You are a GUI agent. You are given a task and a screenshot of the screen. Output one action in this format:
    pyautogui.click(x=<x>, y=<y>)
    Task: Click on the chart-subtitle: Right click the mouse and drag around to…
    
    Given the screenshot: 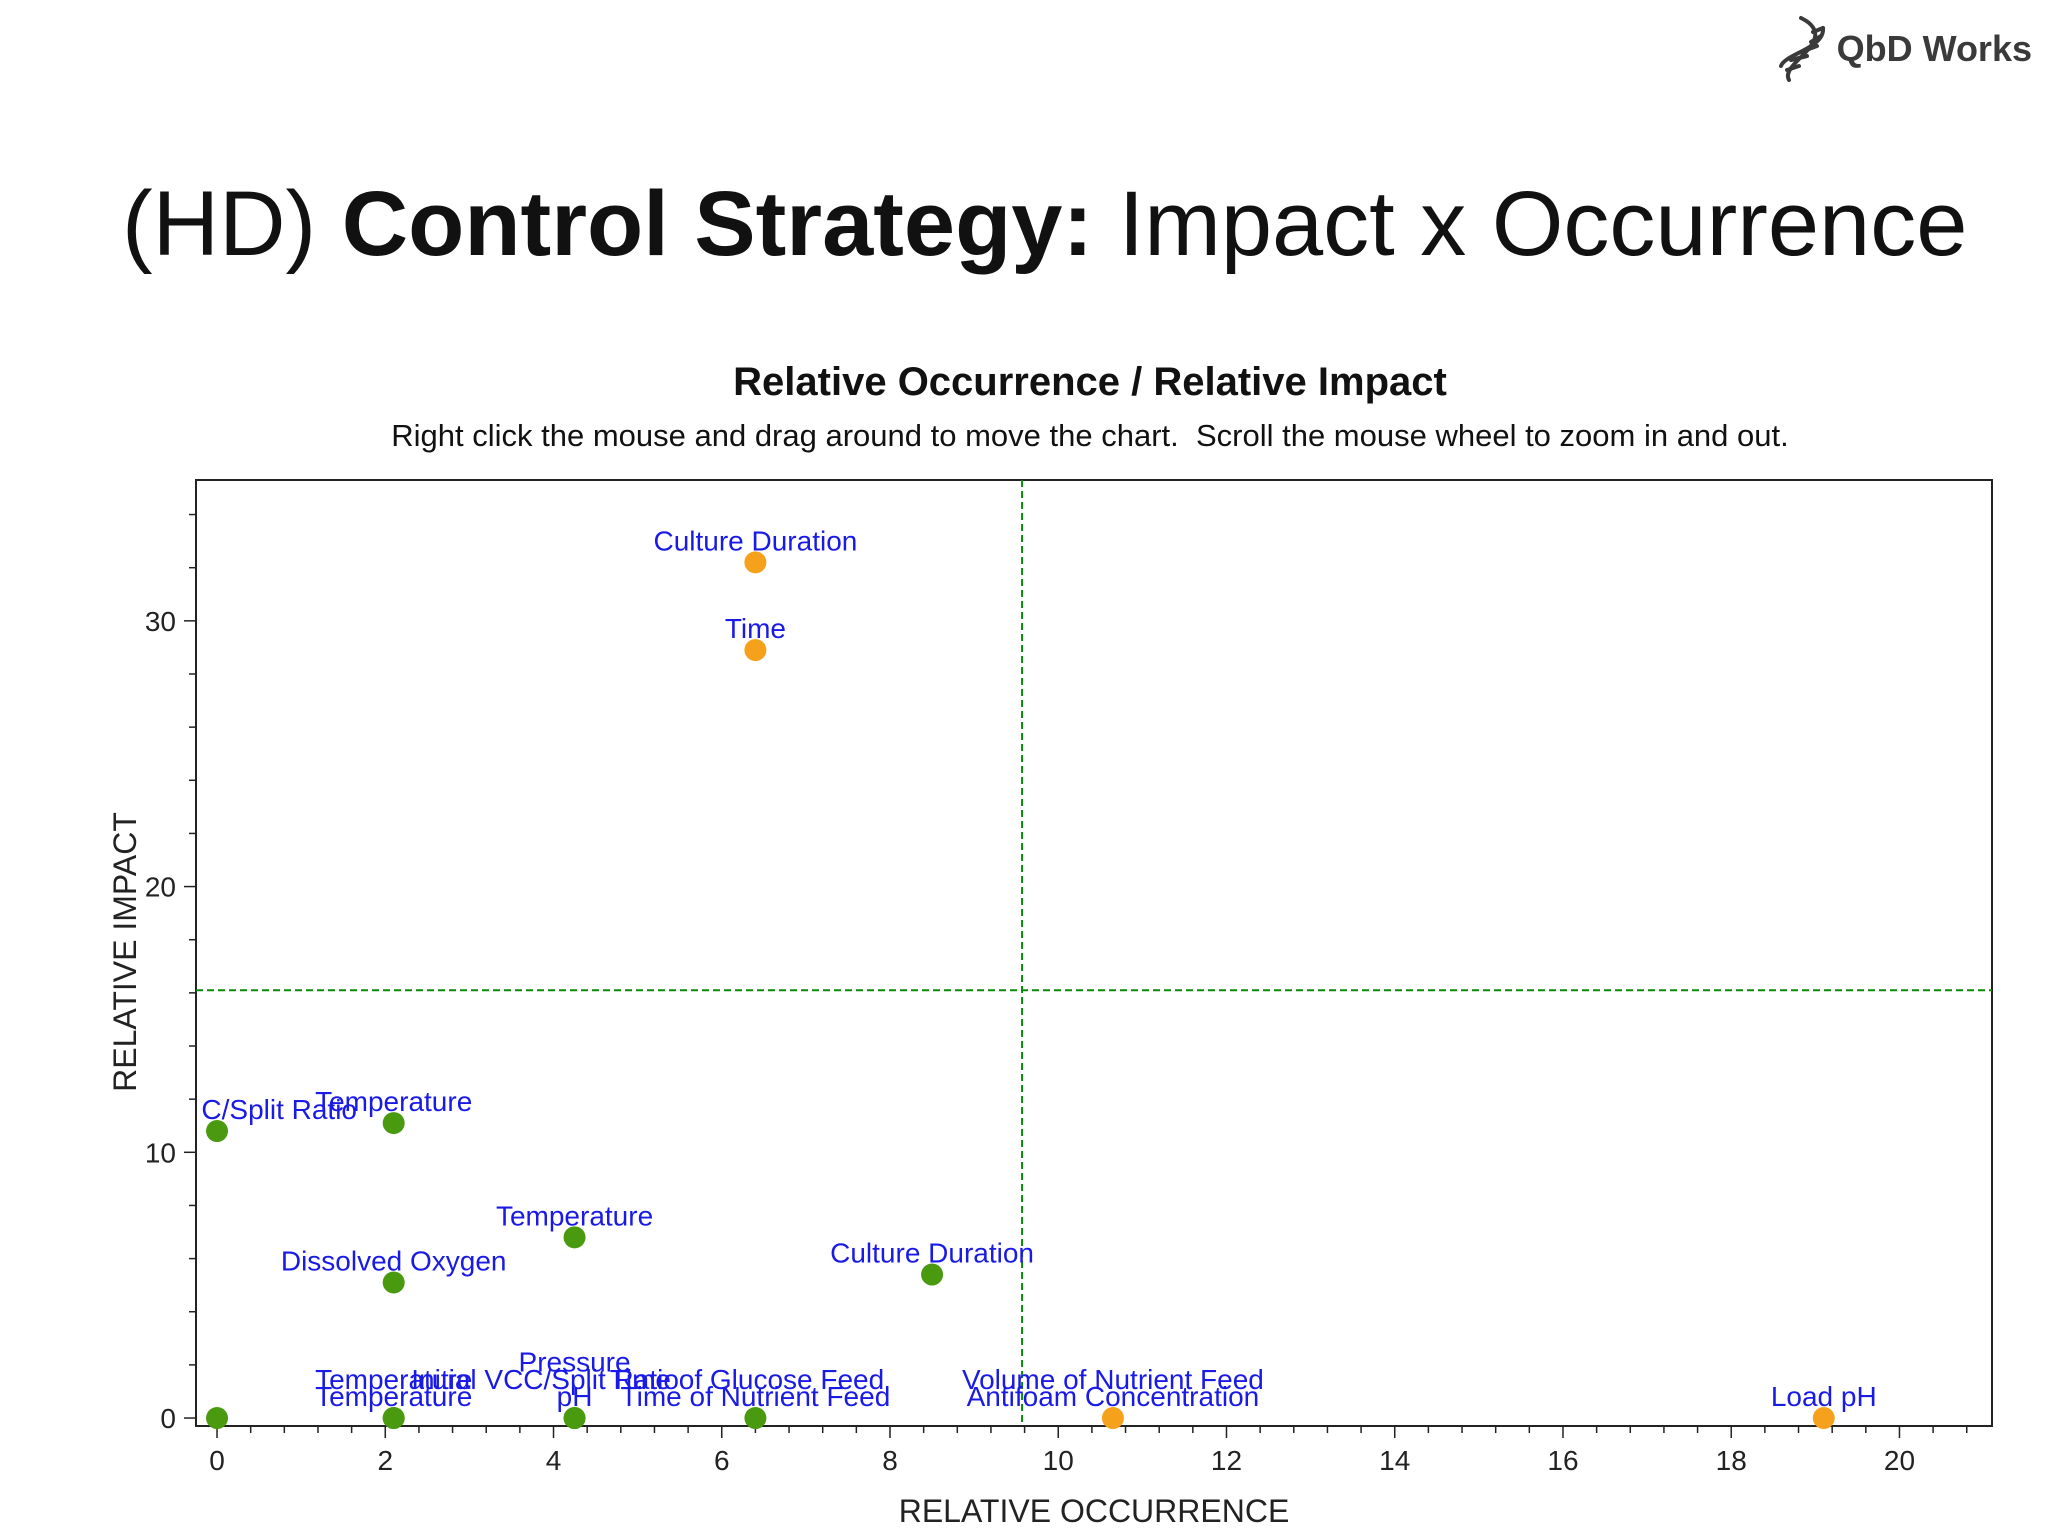 What is the action you would take?
    pyautogui.click(x=1089, y=435)
    